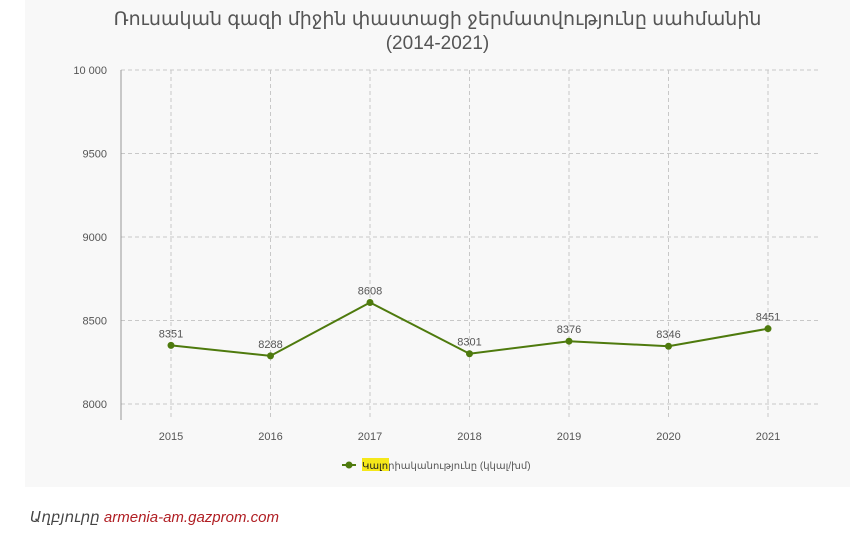 This screenshot has width=850, height=534. What do you see at coordinates (569, 330) in the screenshot?
I see `data-label: 8376` at bounding box center [569, 330].